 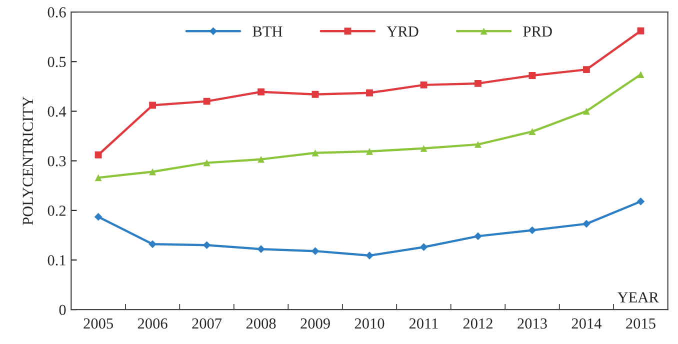 I want to click on y-tick-label: 0.2, so click(x=57, y=211).